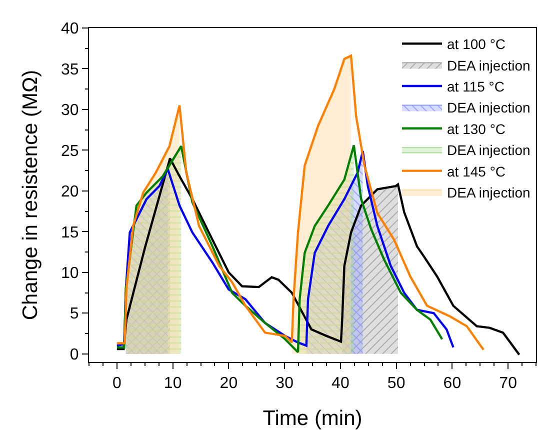  Describe the element at coordinates (452, 383) in the screenshot. I see `x-tick-label: 60` at that location.